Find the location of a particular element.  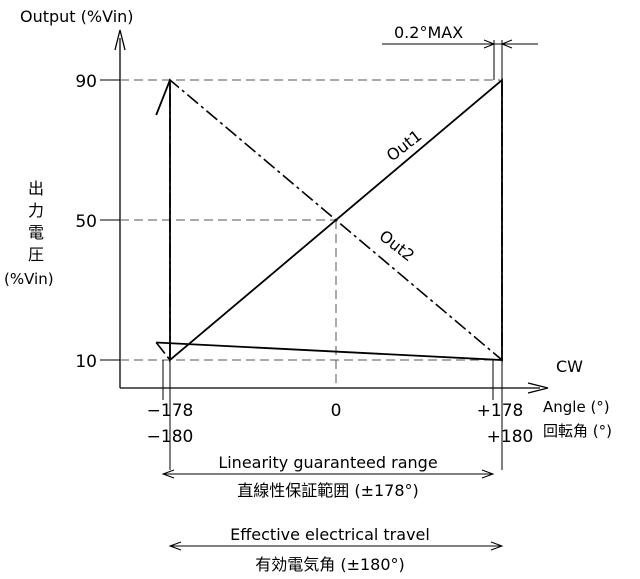

linearity-range-label-jp: 直線性保証範囲 (±178°) is located at coordinates (328, 490).